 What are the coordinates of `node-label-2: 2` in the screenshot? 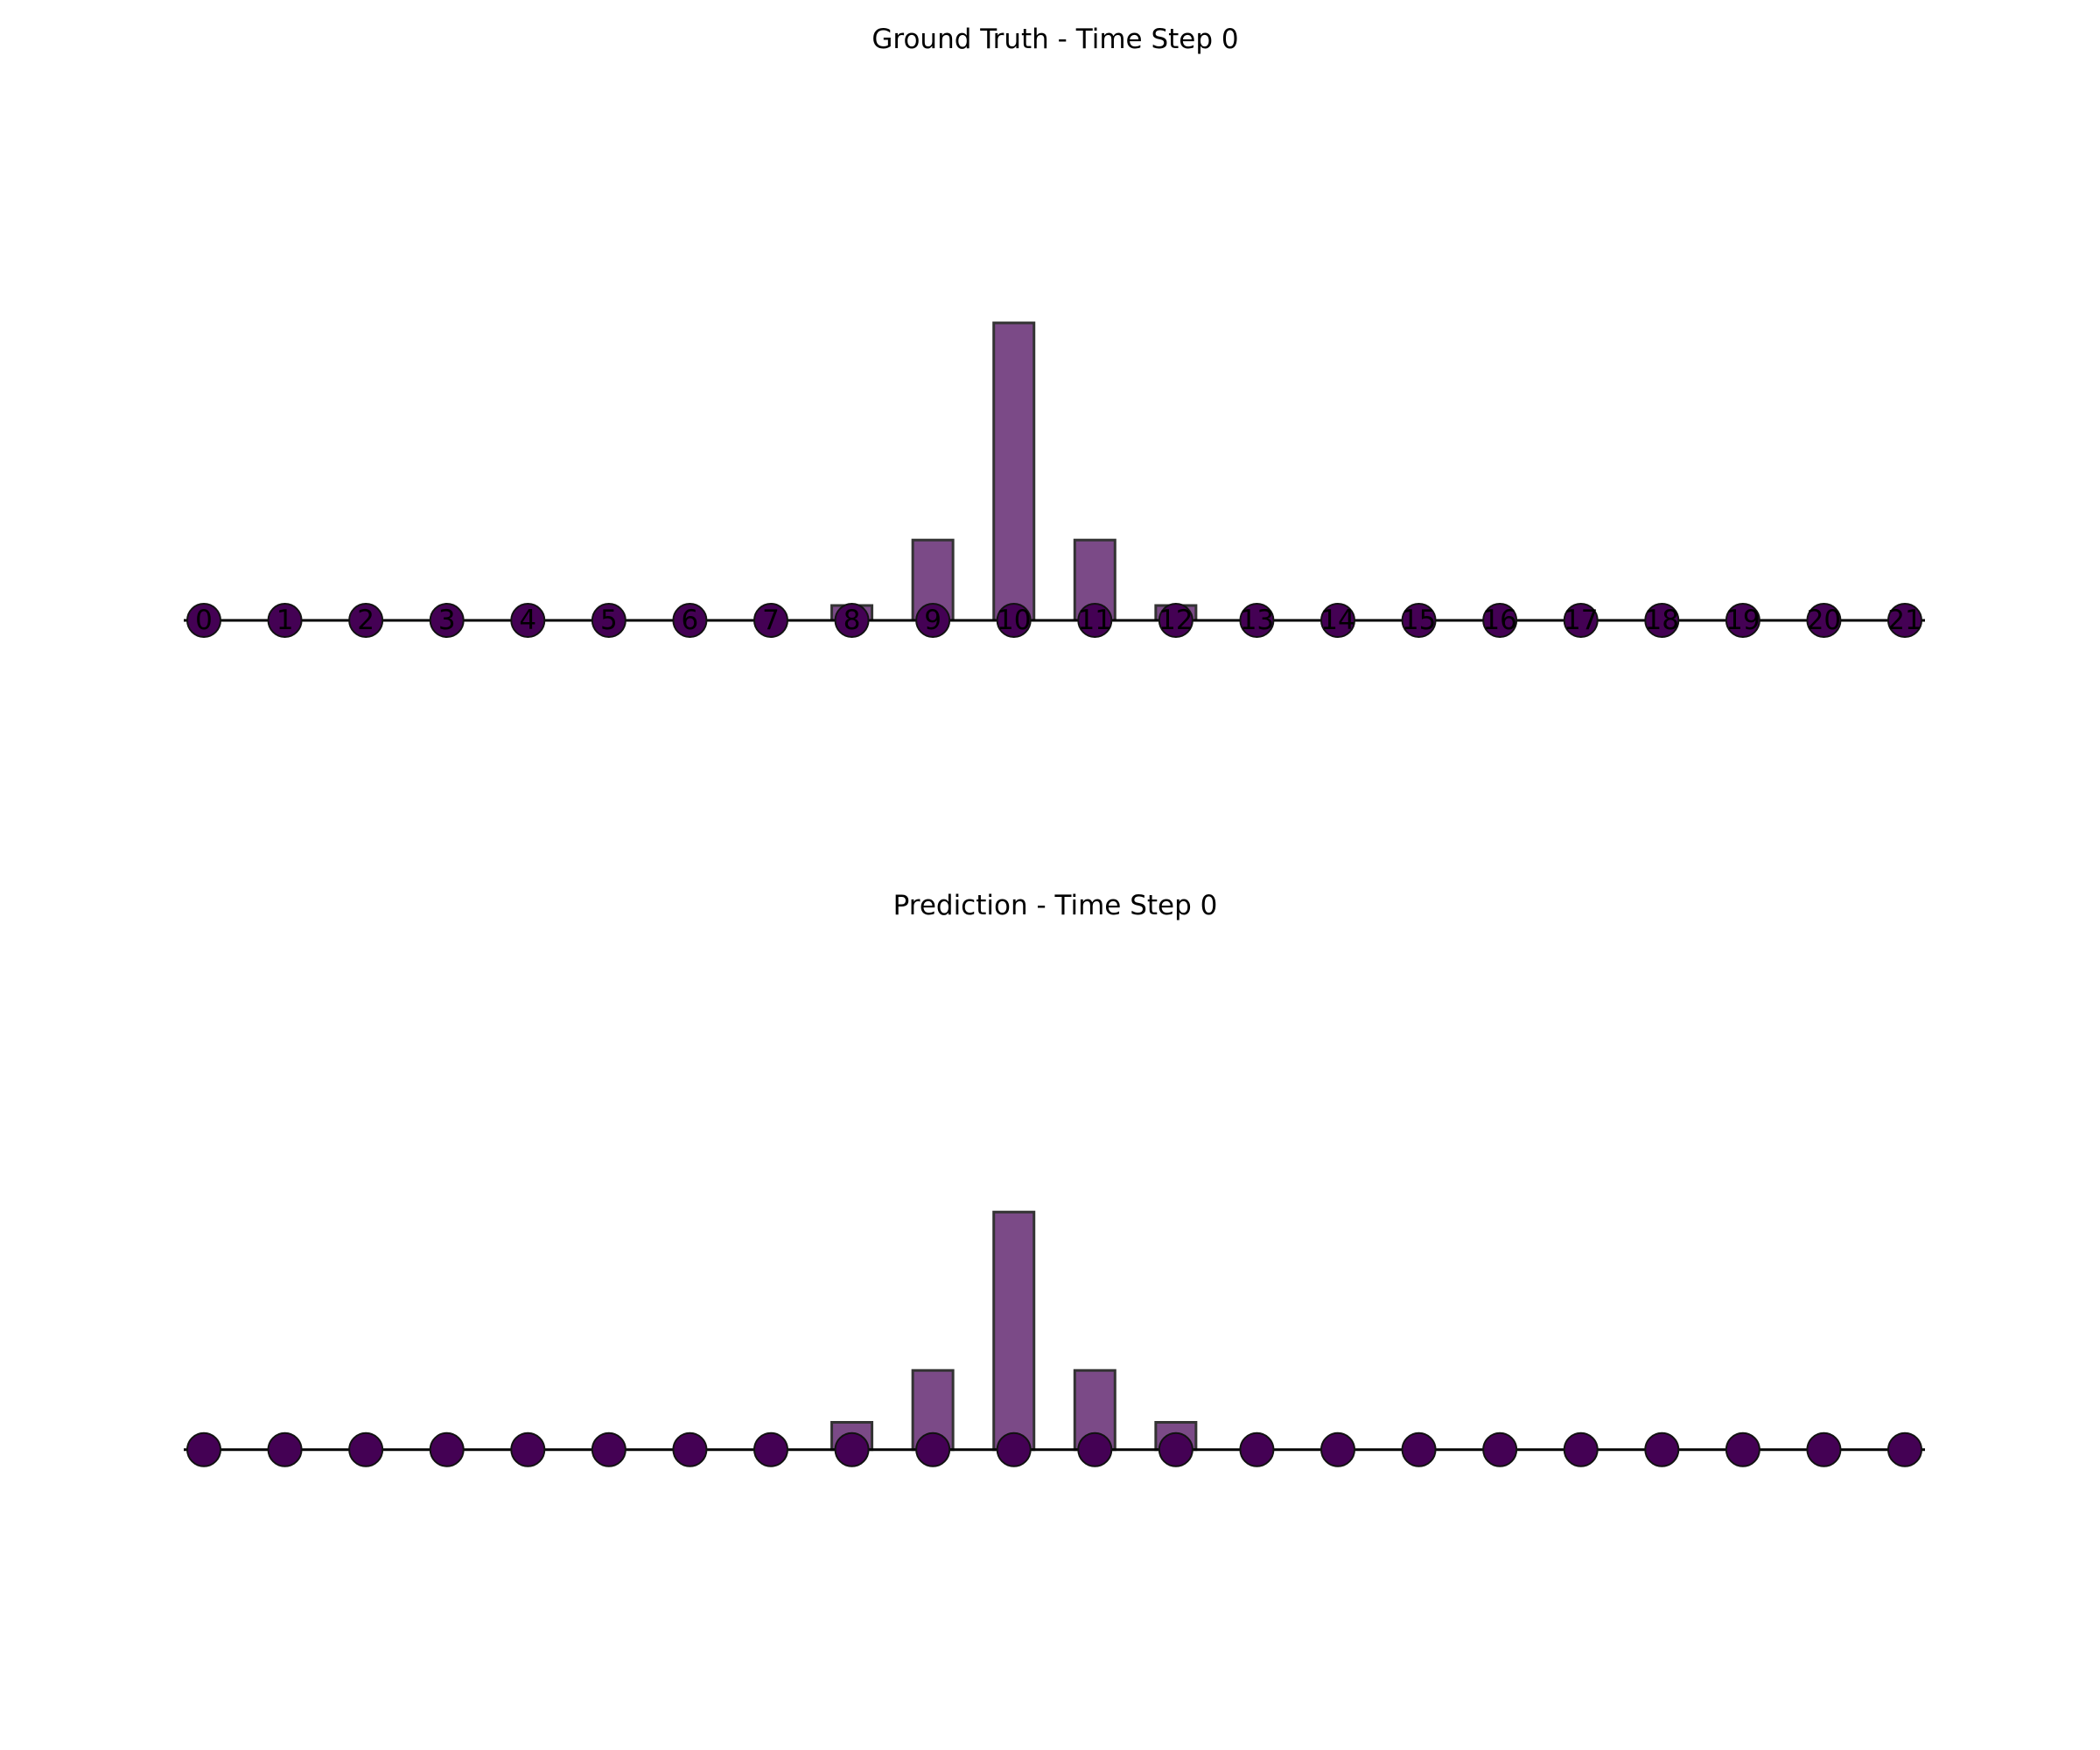 It's located at (365, 620).